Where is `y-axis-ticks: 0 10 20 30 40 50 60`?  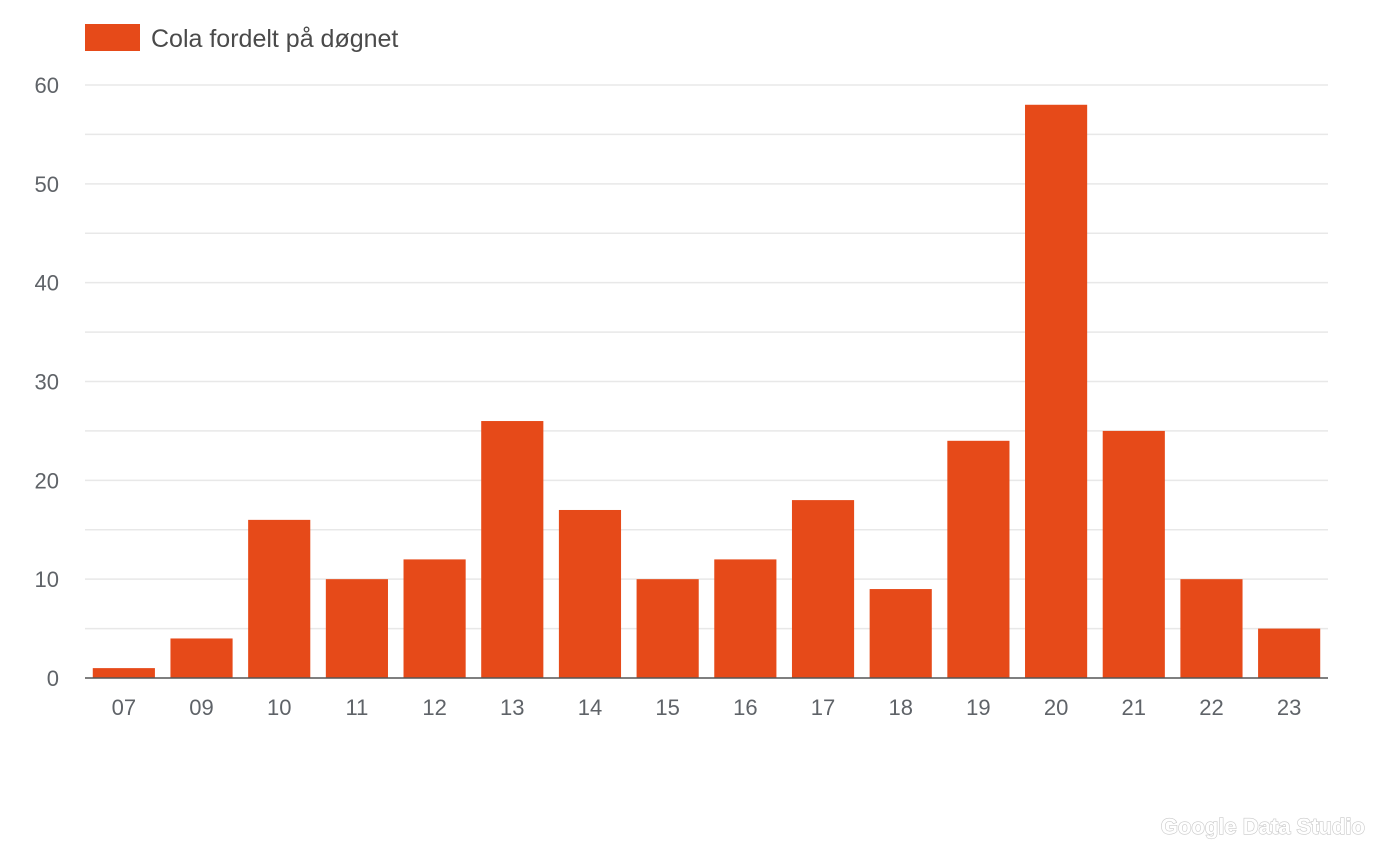
y-axis-ticks: 0 10 20 30 40 50 60 is located at coordinates (47, 382).